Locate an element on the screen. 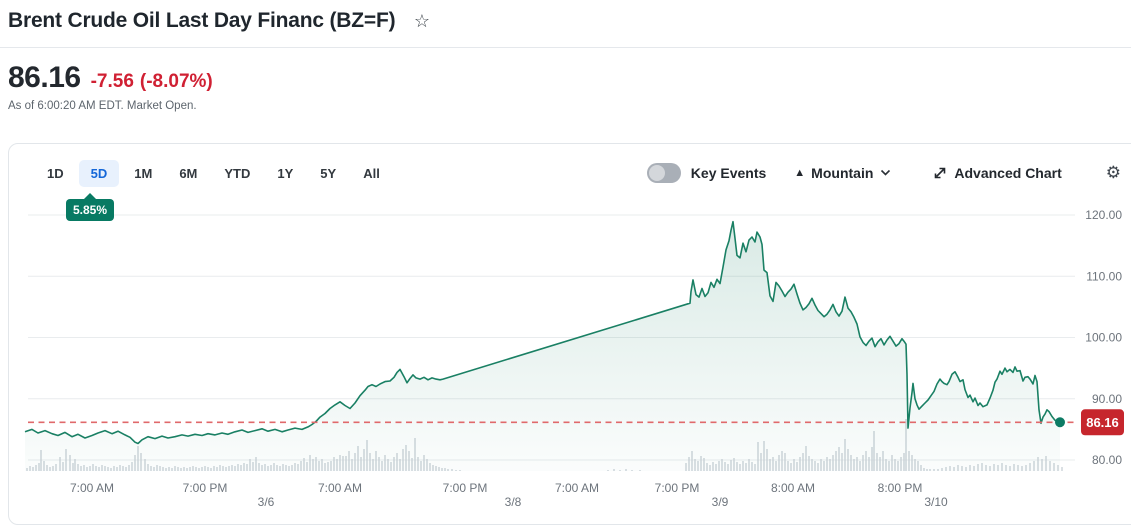 Image resolution: width=1131 pixels, height=525 pixels. chart-type-dropdown: ▲ Mountain is located at coordinates (842, 173).